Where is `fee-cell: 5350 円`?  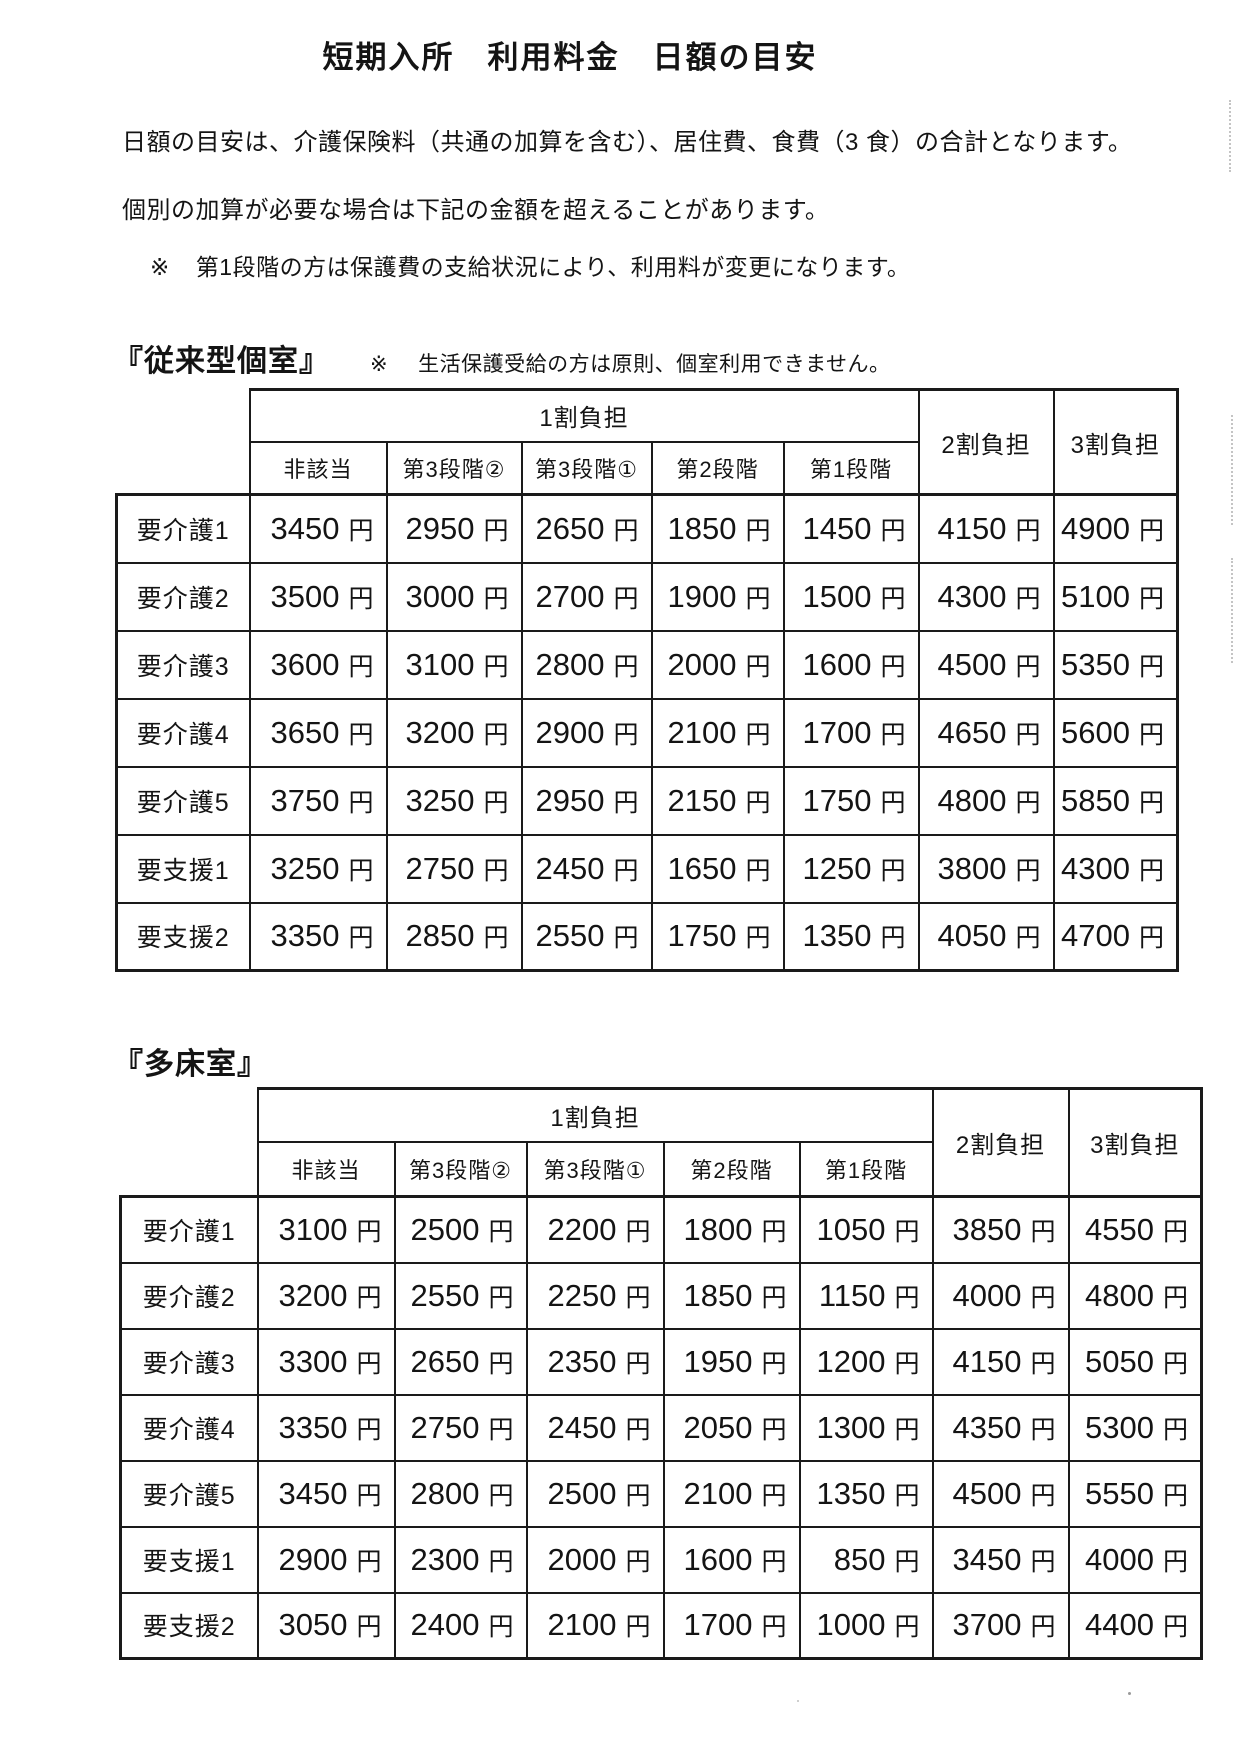
fee-cell: 5350 円 is located at coordinates (1115, 664).